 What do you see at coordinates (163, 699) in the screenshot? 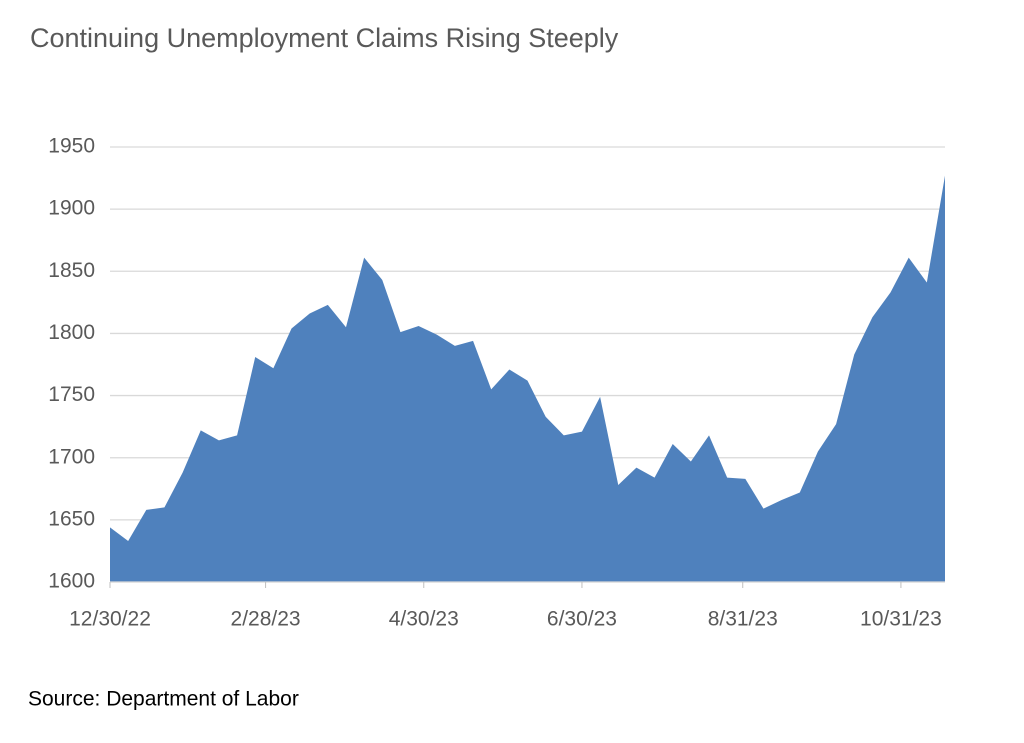
I see `source-note: Source: Department of Labor` at bounding box center [163, 699].